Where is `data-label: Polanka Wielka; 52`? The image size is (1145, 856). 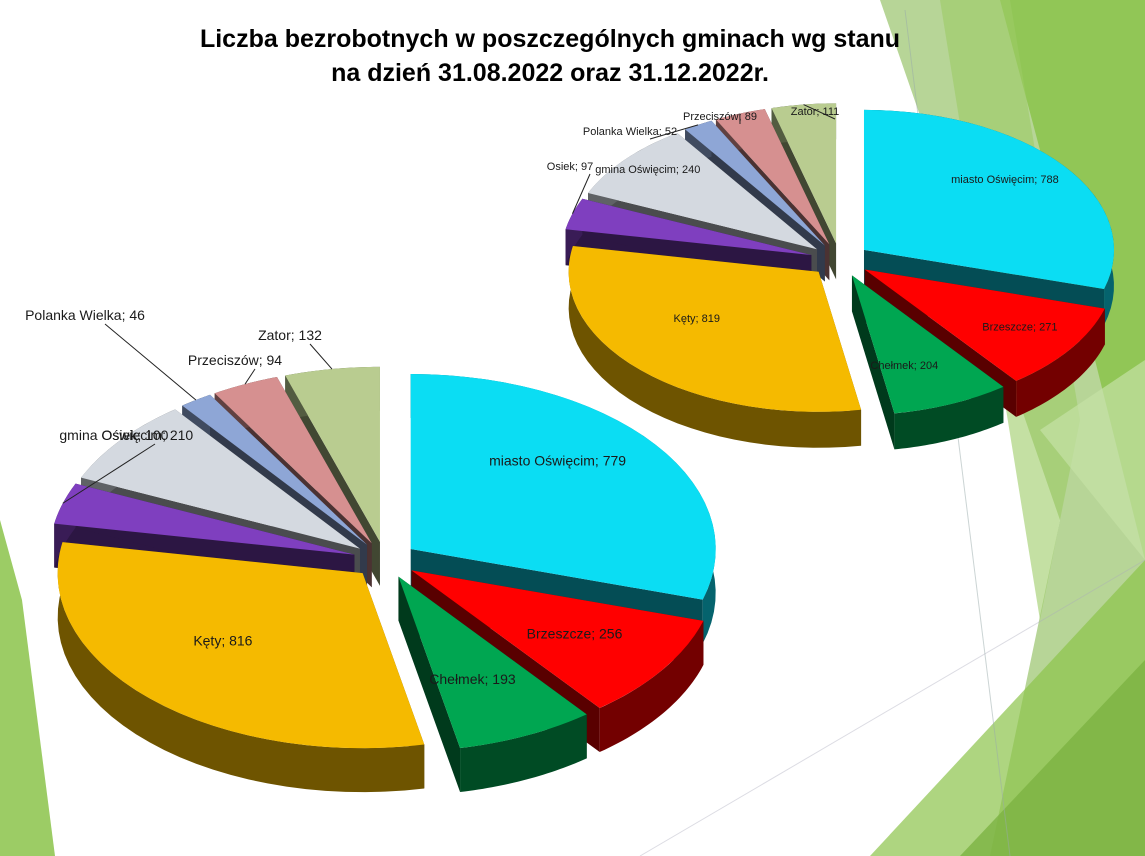
data-label: Polanka Wielka; 52 is located at coordinates (630, 132).